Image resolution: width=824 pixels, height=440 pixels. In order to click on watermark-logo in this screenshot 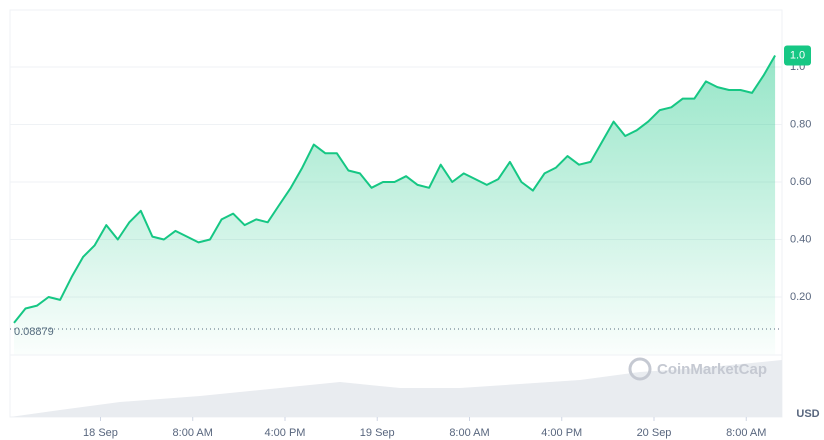, I will do `click(640, 369)`.